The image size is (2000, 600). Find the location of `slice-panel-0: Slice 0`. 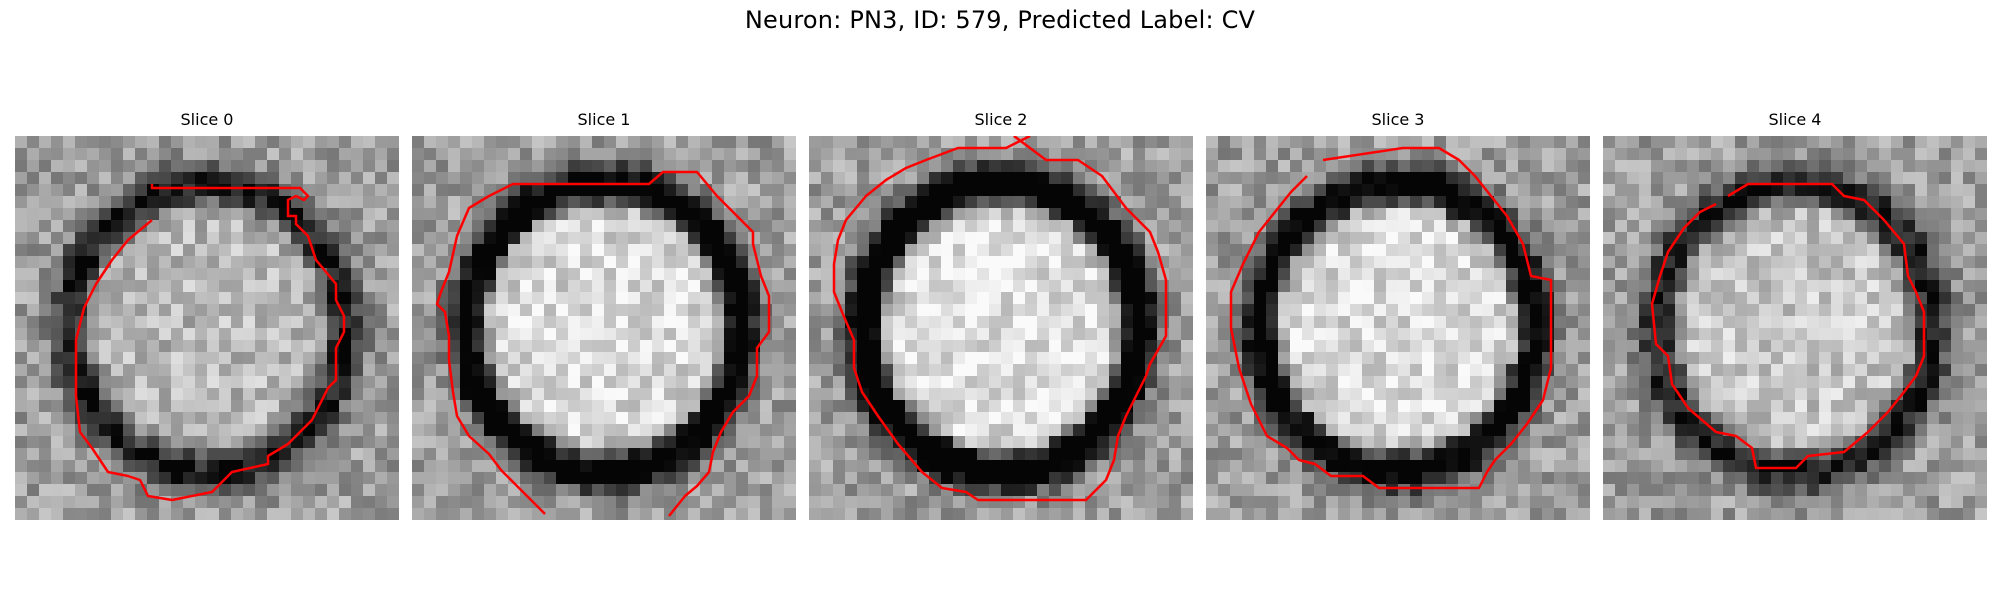

slice-panel-0: Slice 0 is located at coordinates (207, 314).